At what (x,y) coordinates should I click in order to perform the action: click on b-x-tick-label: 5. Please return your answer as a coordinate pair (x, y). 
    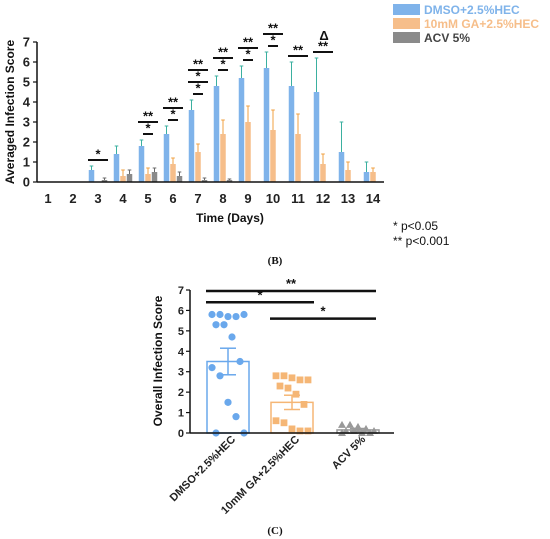
    Looking at the image, I should click on (147, 198).